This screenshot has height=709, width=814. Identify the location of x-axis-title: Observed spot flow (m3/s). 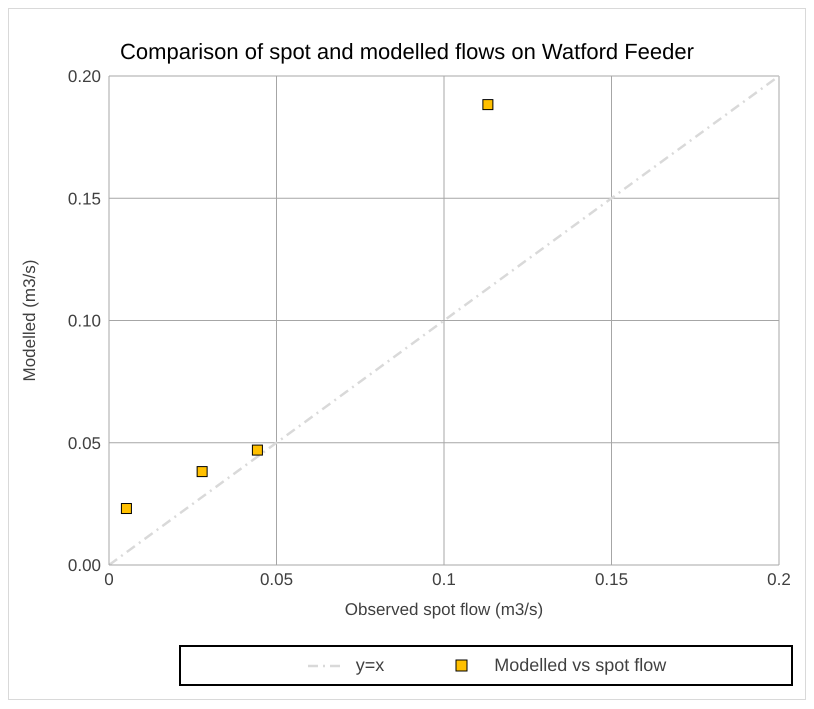
(444, 609).